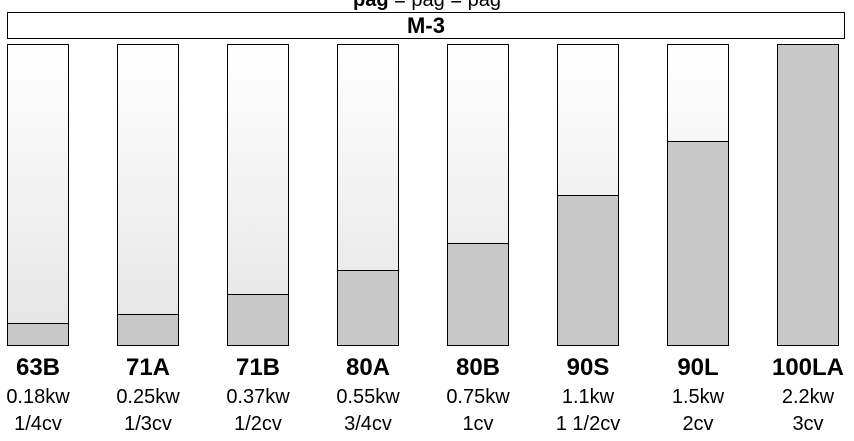  What do you see at coordinates (148, 424) in the screenshot?
I see `power-cv-label: 1/3cv` at bounding box center [148, 424].